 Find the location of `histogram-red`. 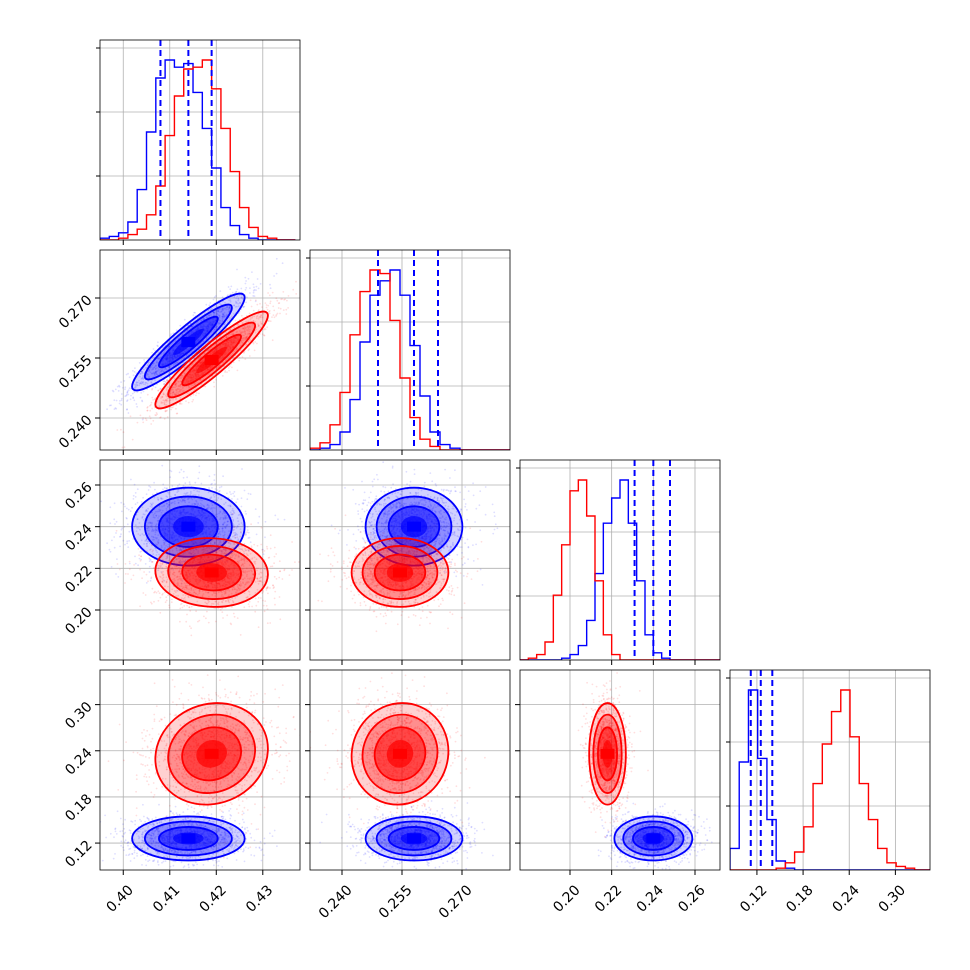

histogram-red is located at coordinates (830, 779).